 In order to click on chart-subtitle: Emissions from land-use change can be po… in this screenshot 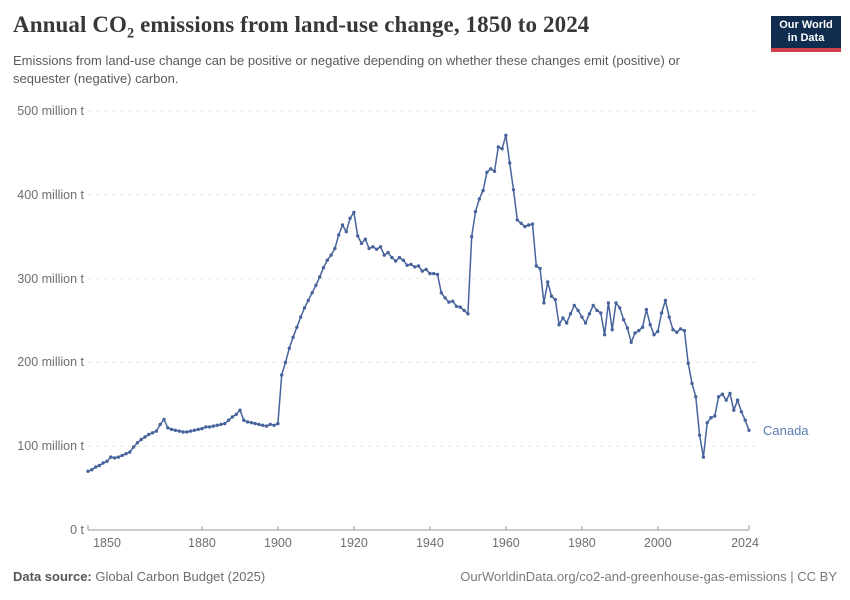, I will do `click(346, 69)`.